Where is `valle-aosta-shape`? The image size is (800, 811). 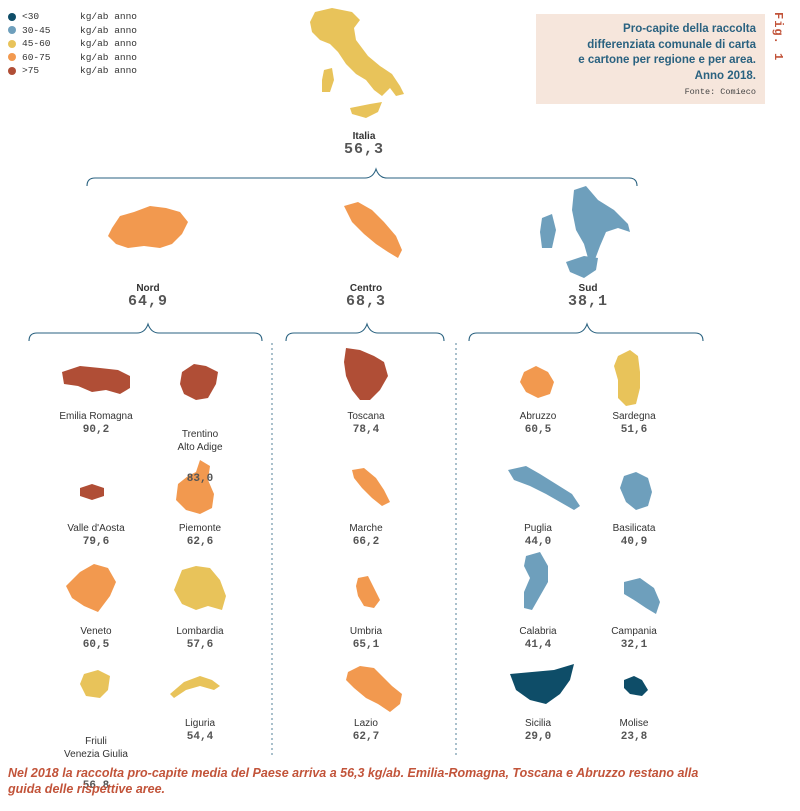
valle-aosta-shape is located at coordinates (92, 492).